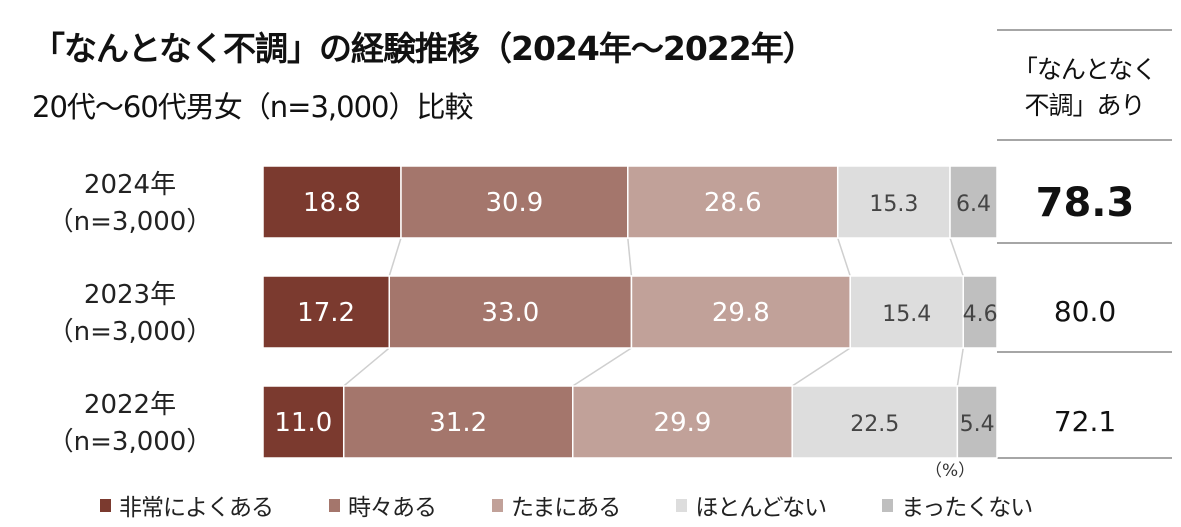 The height and width of the screenshot is (527, 1181). I want to click on data-label: 28.6, so click(733, 203).